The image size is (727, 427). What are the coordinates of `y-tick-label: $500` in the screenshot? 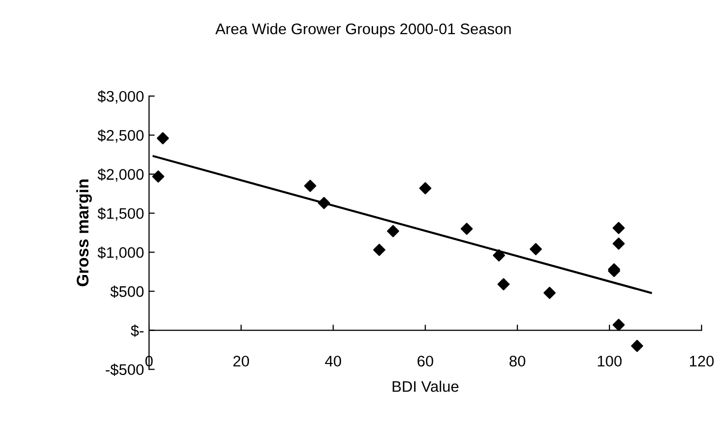 It's located at (127, 292).